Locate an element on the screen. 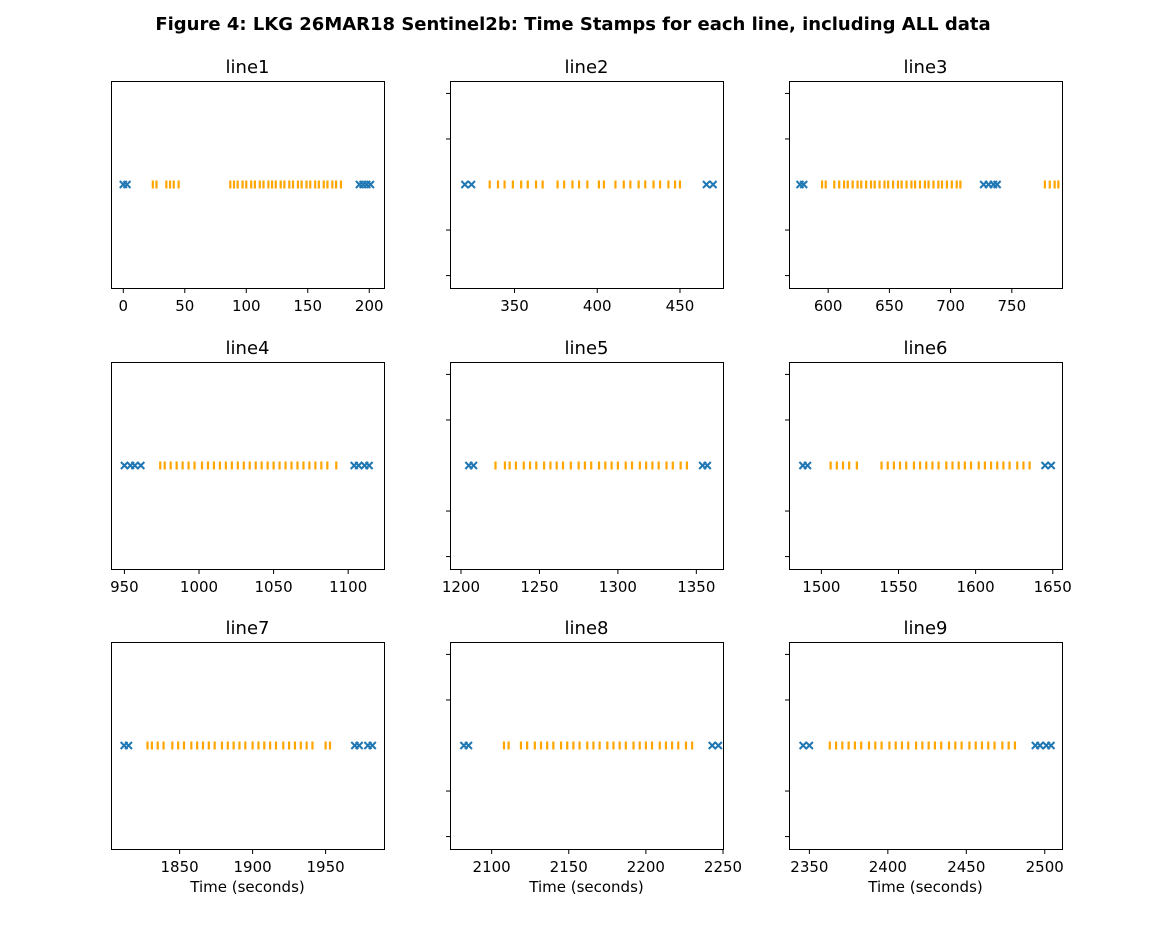 This screenshot has width=1150, height=950. x-tick-label: 450 is located at coordinates (680, 306).